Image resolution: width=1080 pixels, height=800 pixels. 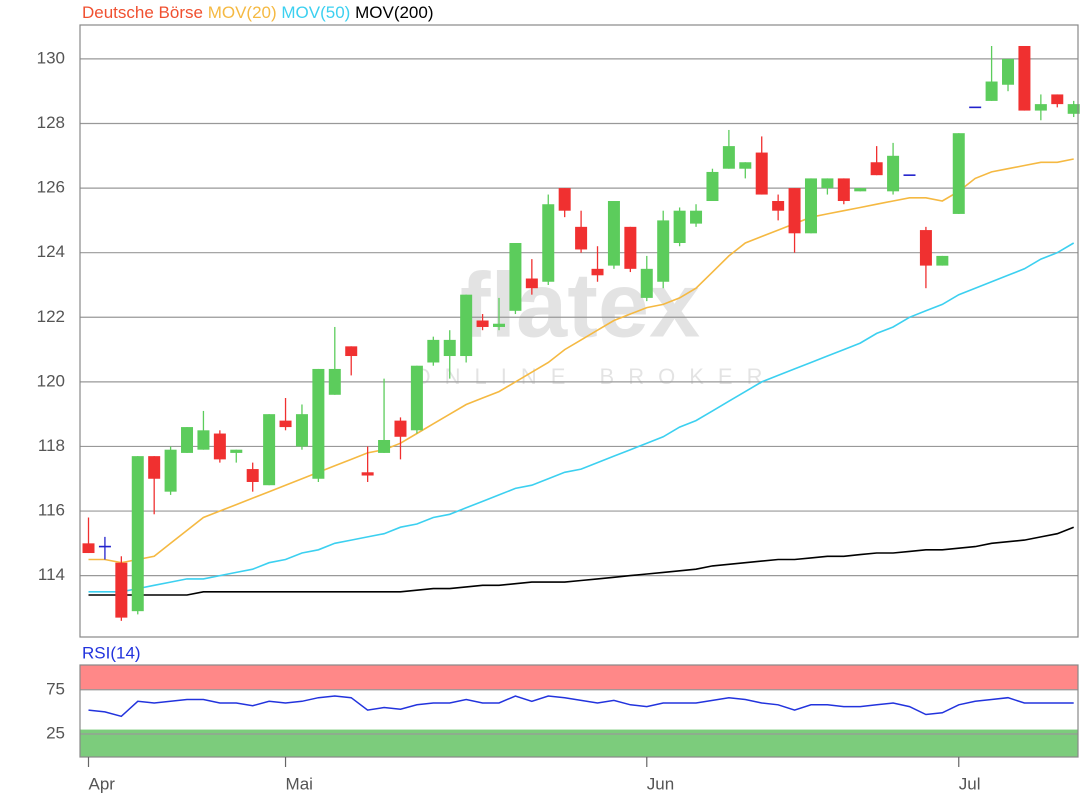 I want to click on rsi-line, so click(x=581, y=706).